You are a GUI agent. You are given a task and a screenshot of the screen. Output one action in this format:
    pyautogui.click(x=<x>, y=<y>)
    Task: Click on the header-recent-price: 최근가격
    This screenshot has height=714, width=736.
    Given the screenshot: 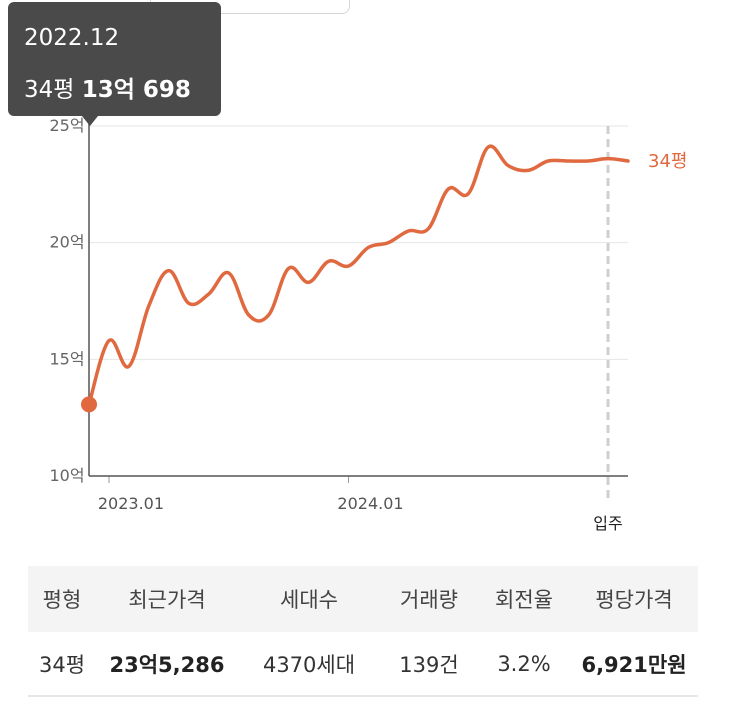 What is the action you would take?
    pyautogui.click(x=167, y=600)
    